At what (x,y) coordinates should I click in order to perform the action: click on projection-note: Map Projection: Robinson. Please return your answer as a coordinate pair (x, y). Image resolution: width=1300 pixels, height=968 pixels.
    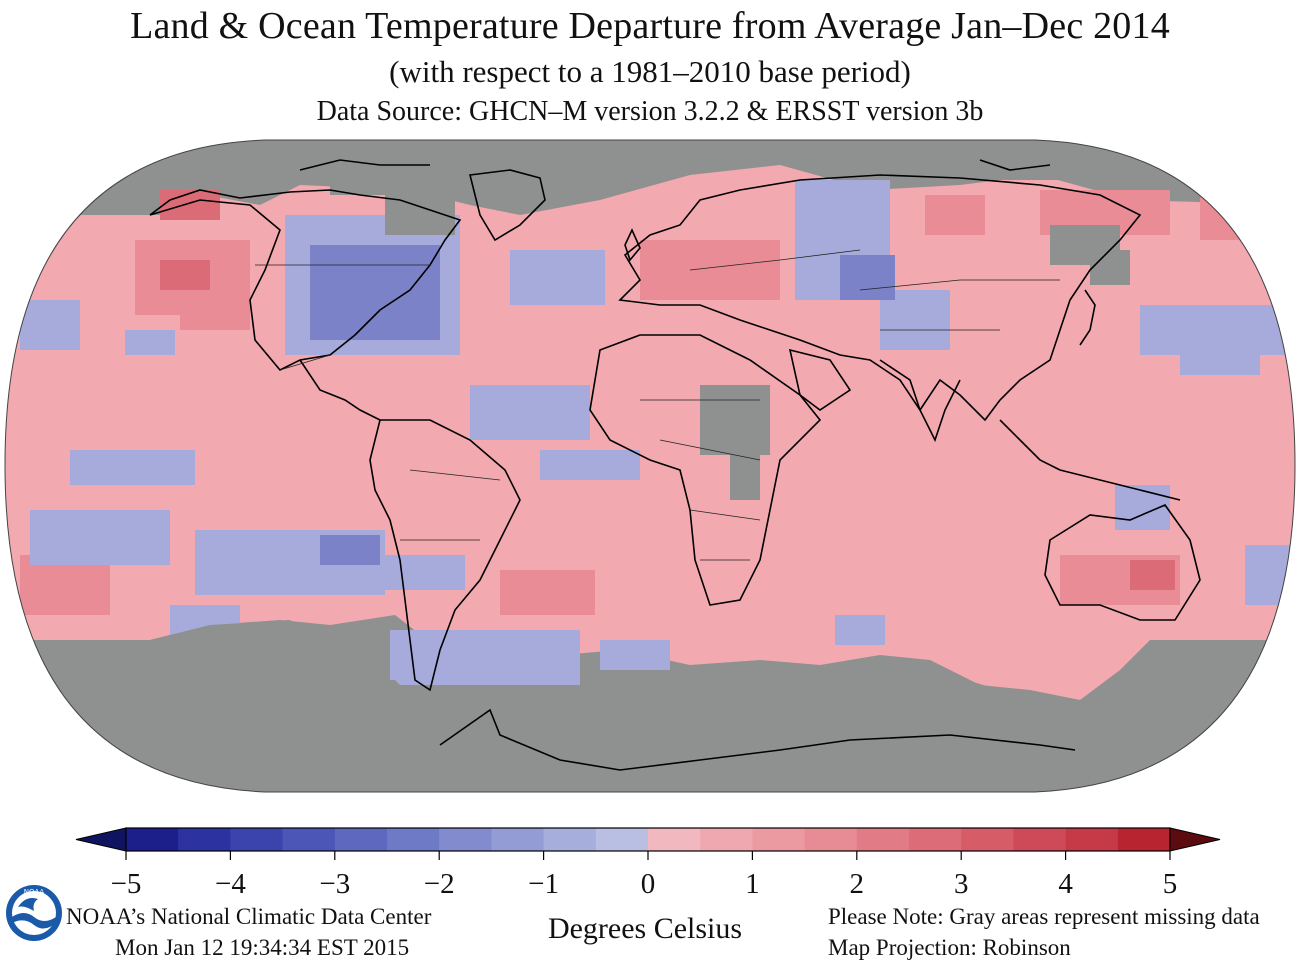
    Looking at the image, I should click on (949, 947).